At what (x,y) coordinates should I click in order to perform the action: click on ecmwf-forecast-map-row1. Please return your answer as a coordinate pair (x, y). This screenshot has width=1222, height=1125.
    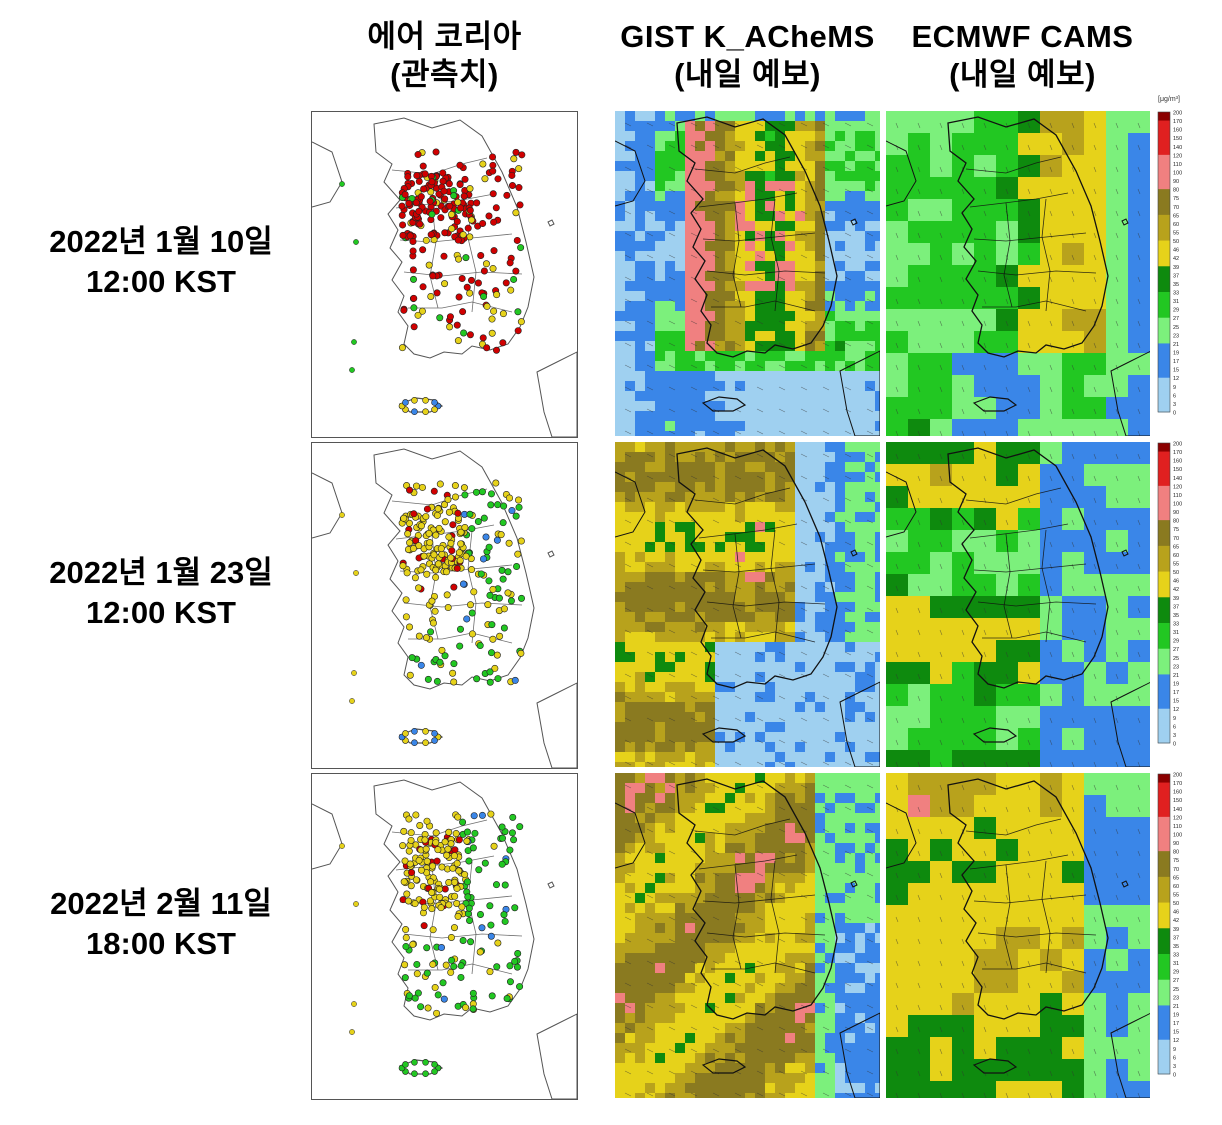
    Looking at the image, I should click on (1018, 273).